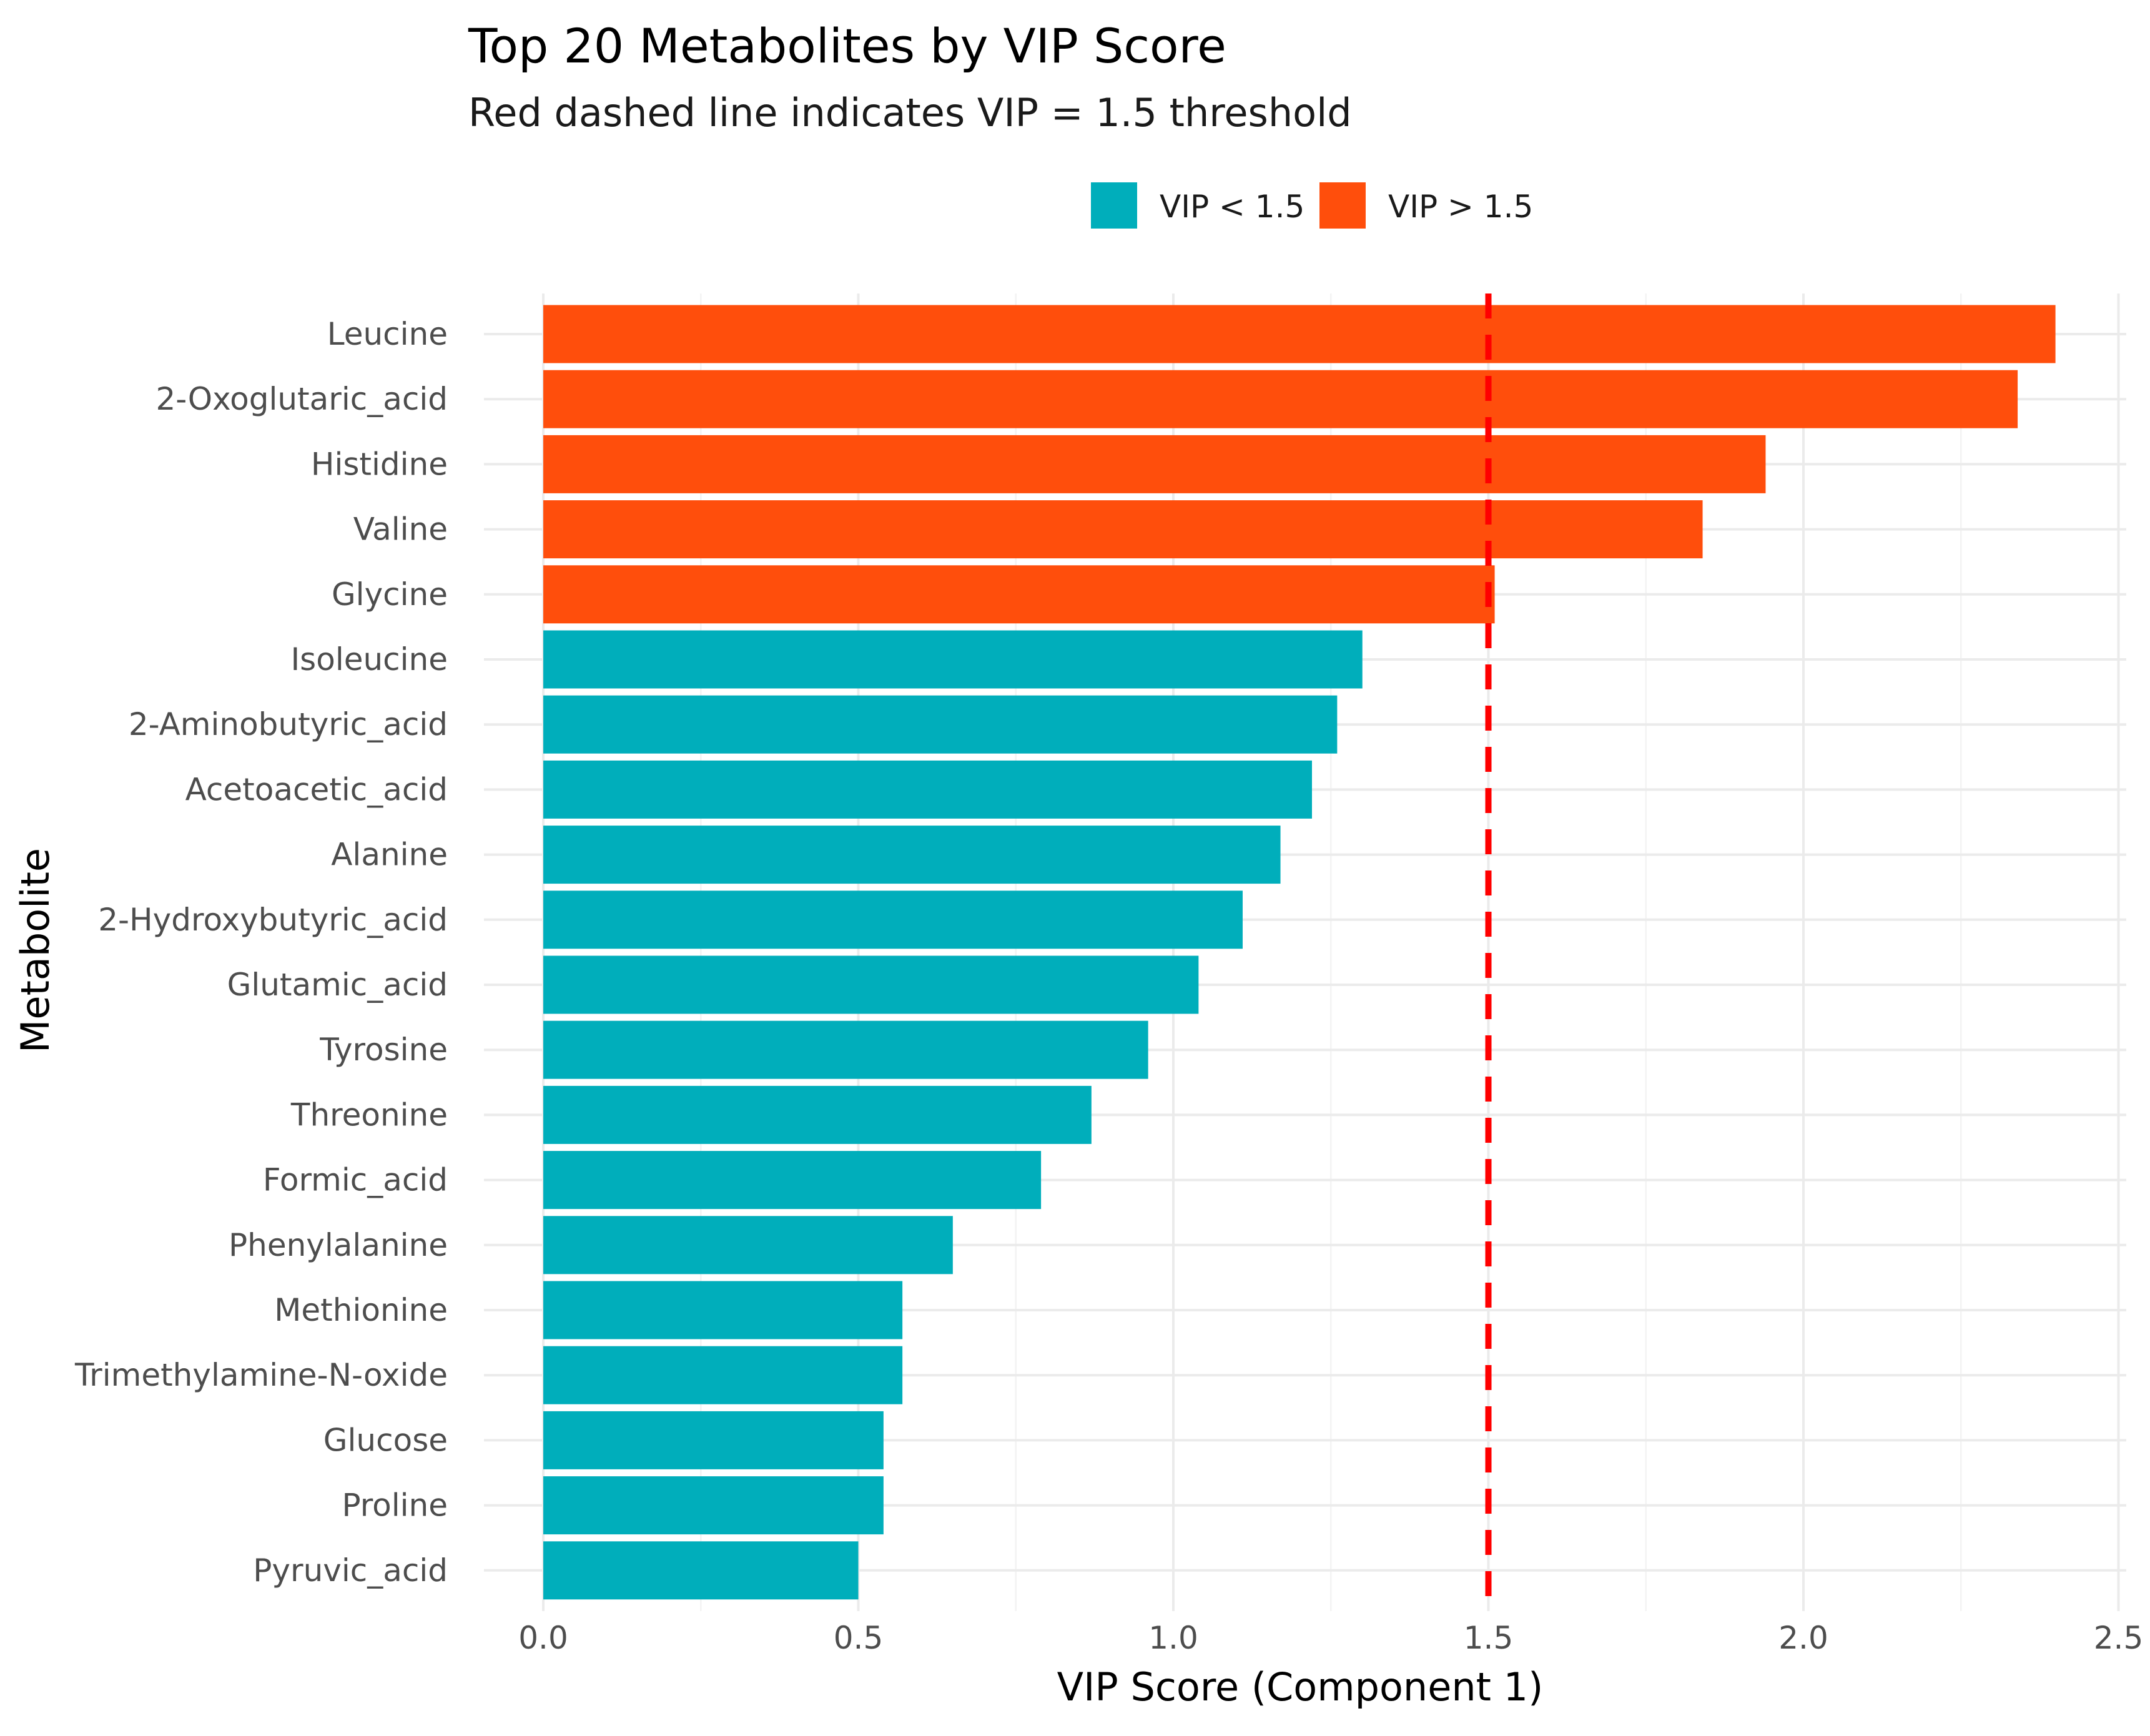  What do you see at coordinates (395, 1505) in the screenshot?
I see `y-tick-label: Proline` at bounding box center [395, 1505].